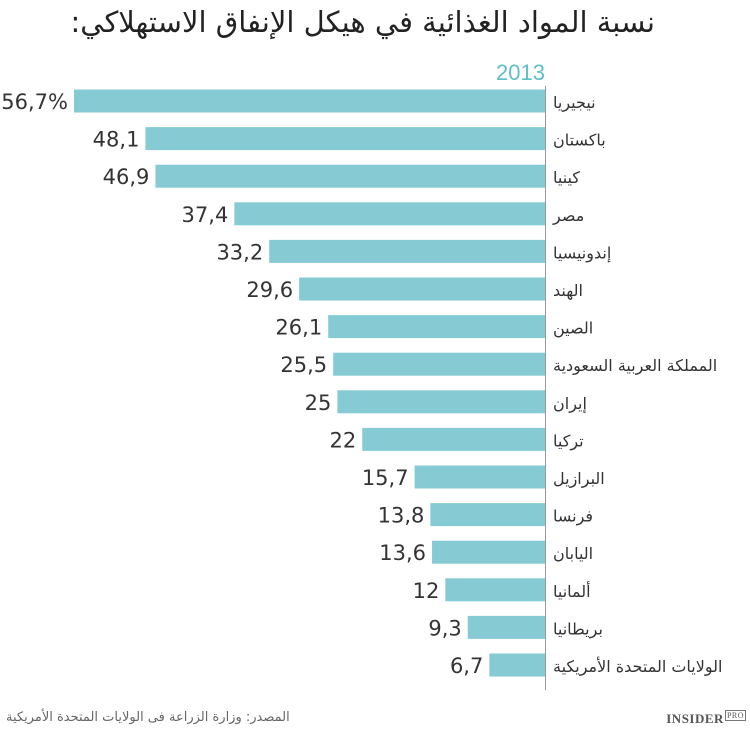  Describe the element at coordinates (582, 253) in the screenshot. I see `category-label-4: إندونيسيا` at that location.